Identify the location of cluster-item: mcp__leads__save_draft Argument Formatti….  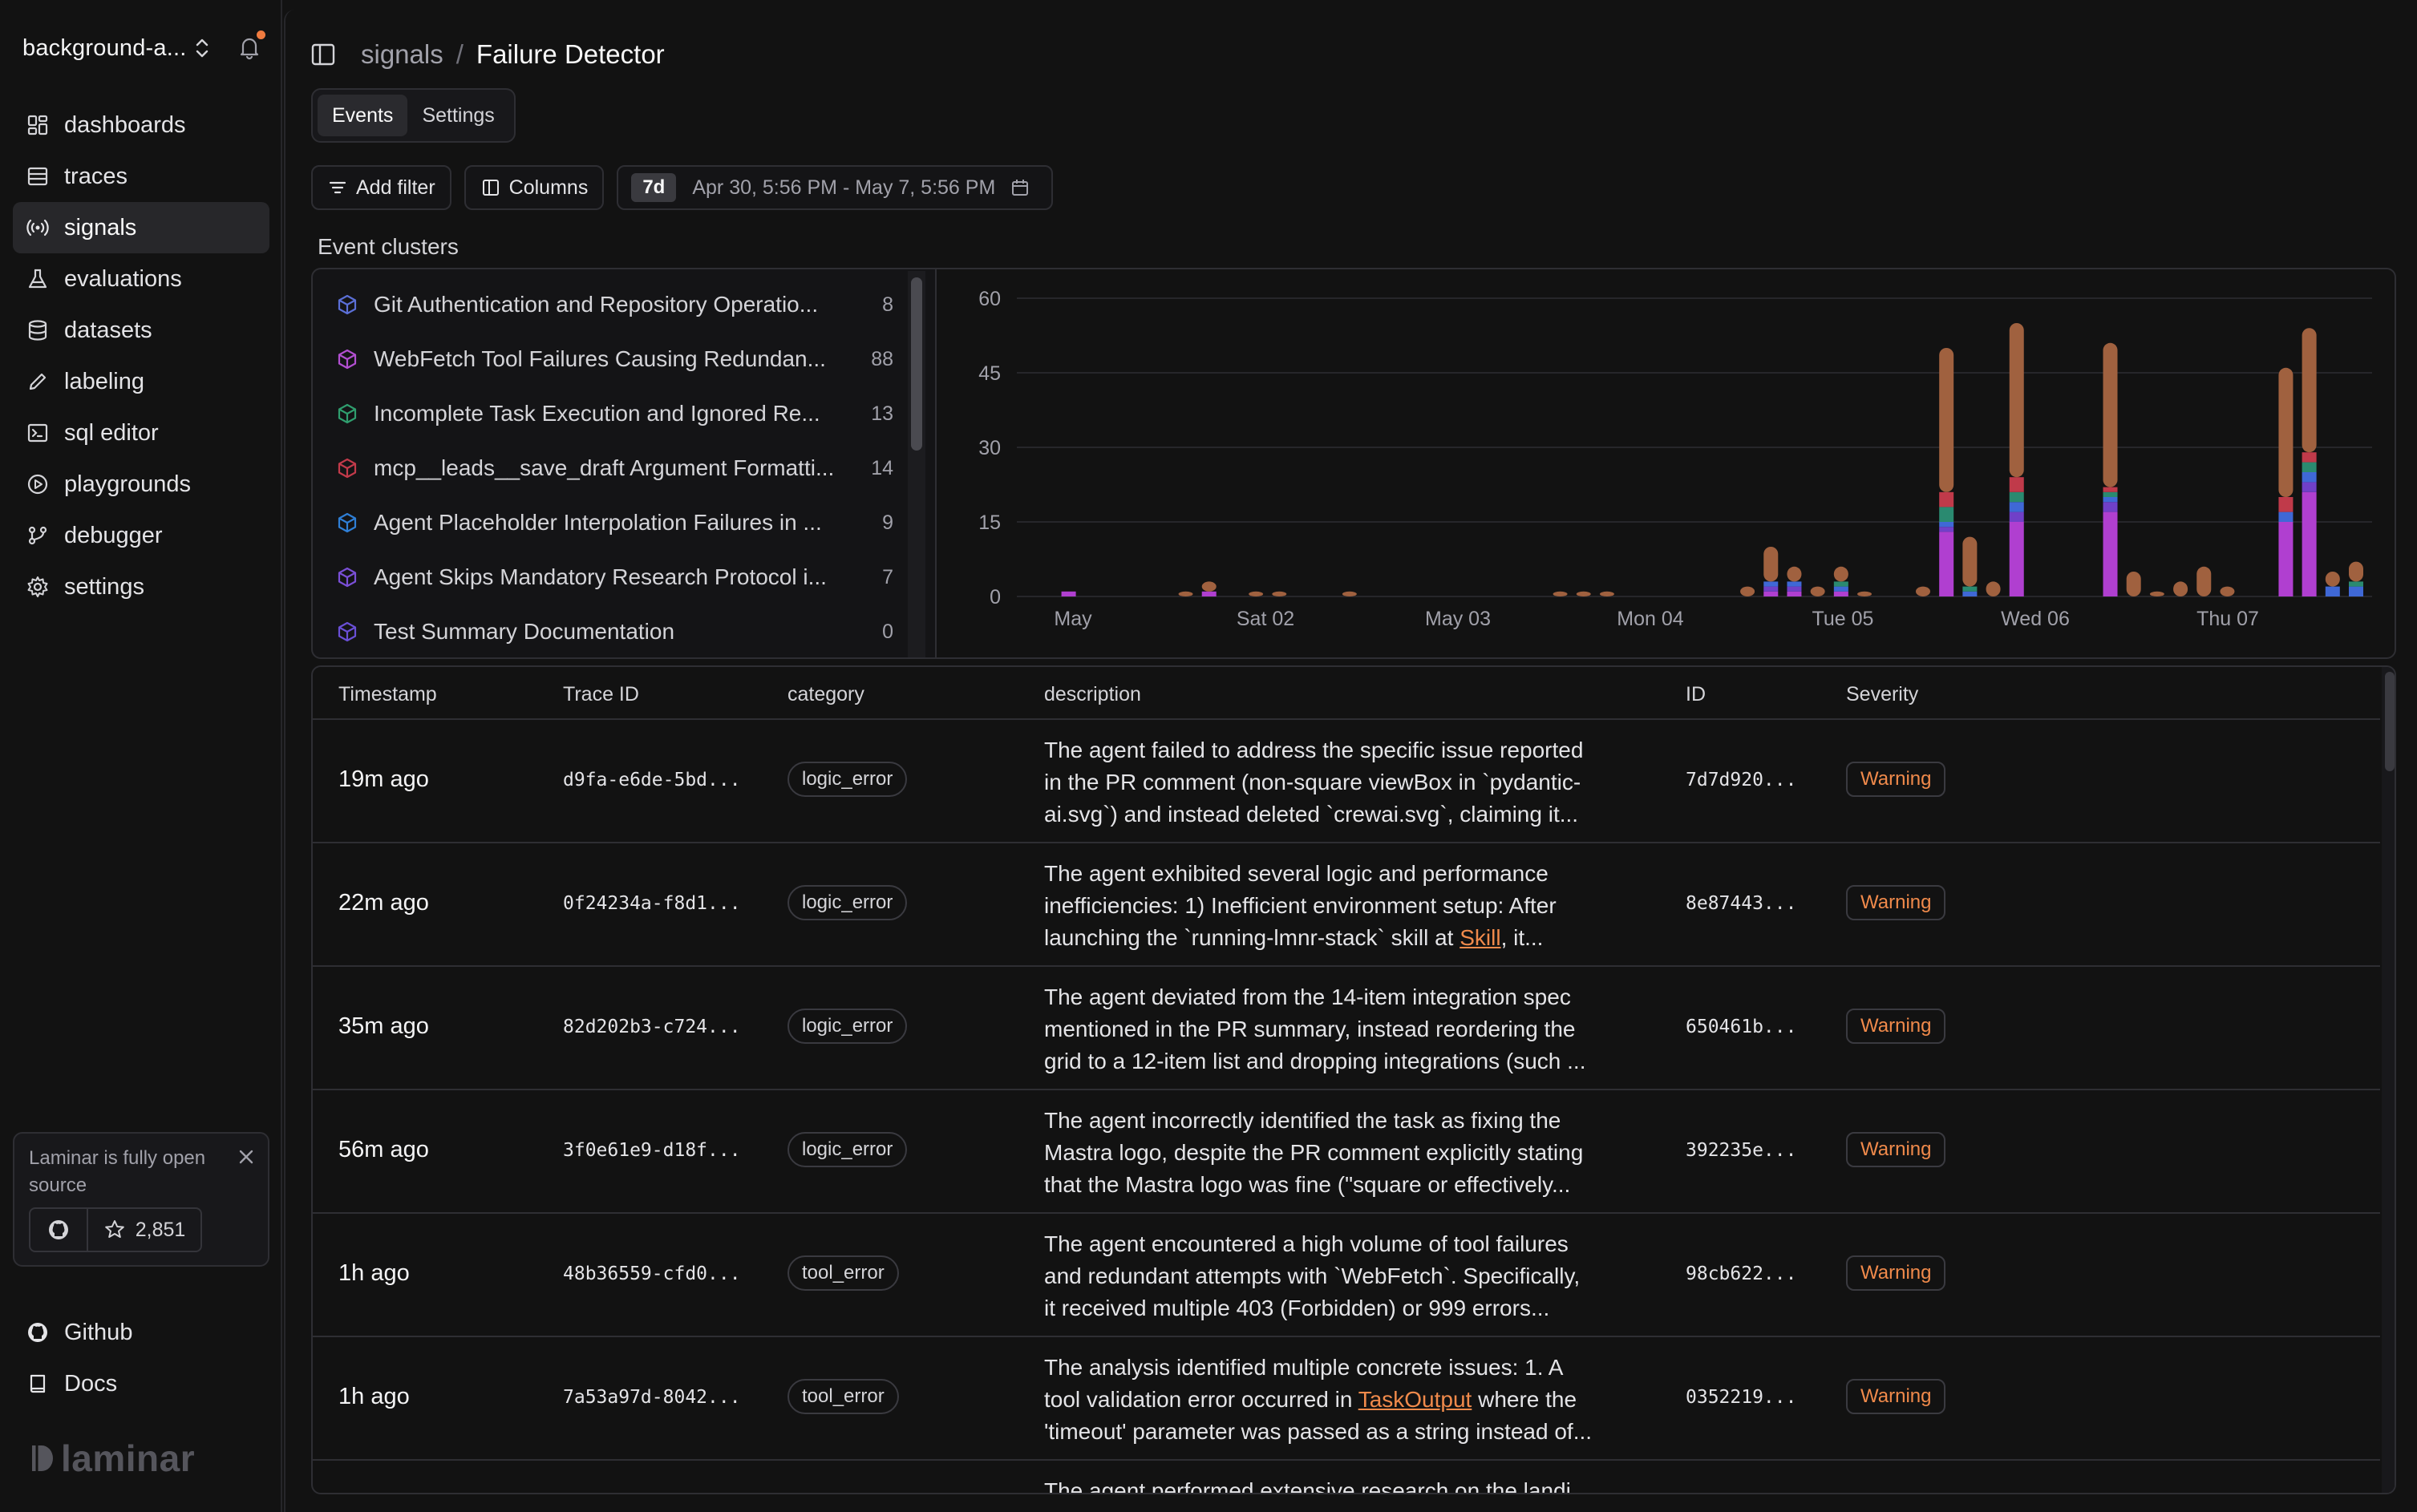
(603, 468).